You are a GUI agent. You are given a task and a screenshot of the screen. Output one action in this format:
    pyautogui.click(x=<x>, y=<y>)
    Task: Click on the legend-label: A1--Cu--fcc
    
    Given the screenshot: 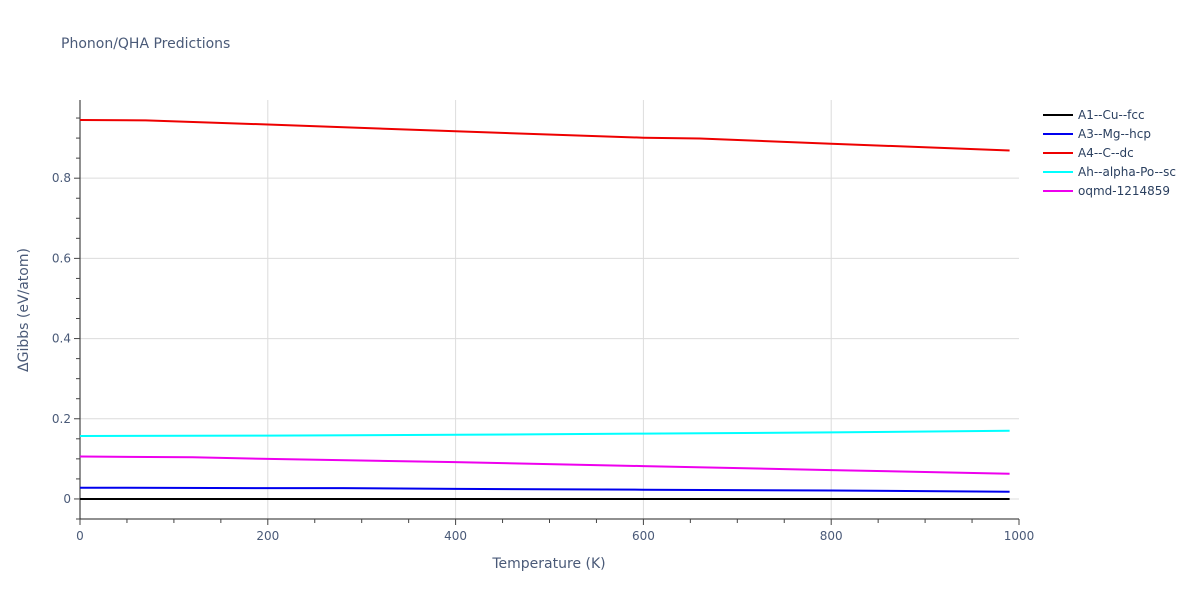 What is the action you would take?
    pyautogui.click(x=1111, y=115)
    